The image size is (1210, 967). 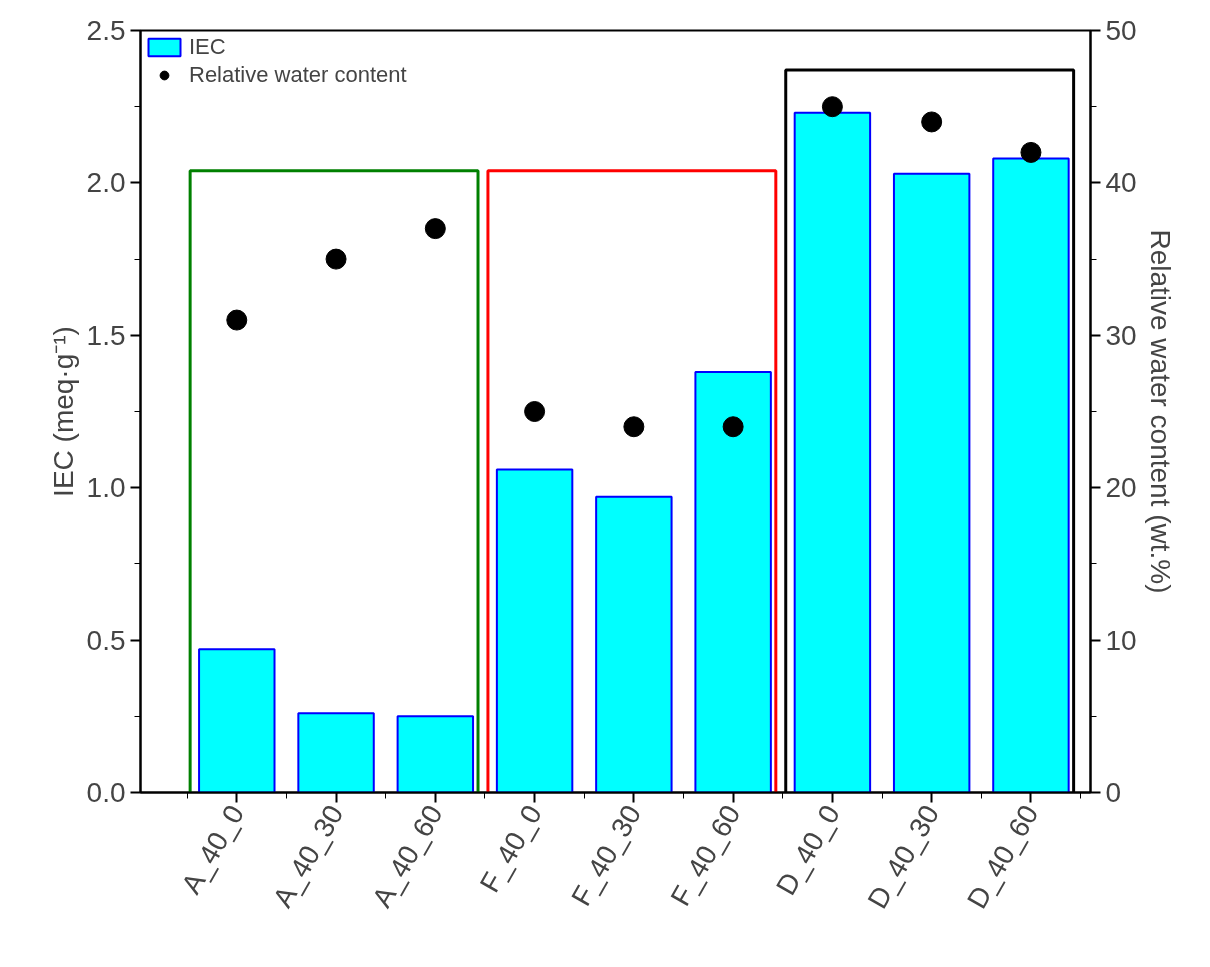 What do you see at coordinates (106, 792) in the screenshot?
I see `y-tick-label: 0.0` at bounding box center [106, 792].